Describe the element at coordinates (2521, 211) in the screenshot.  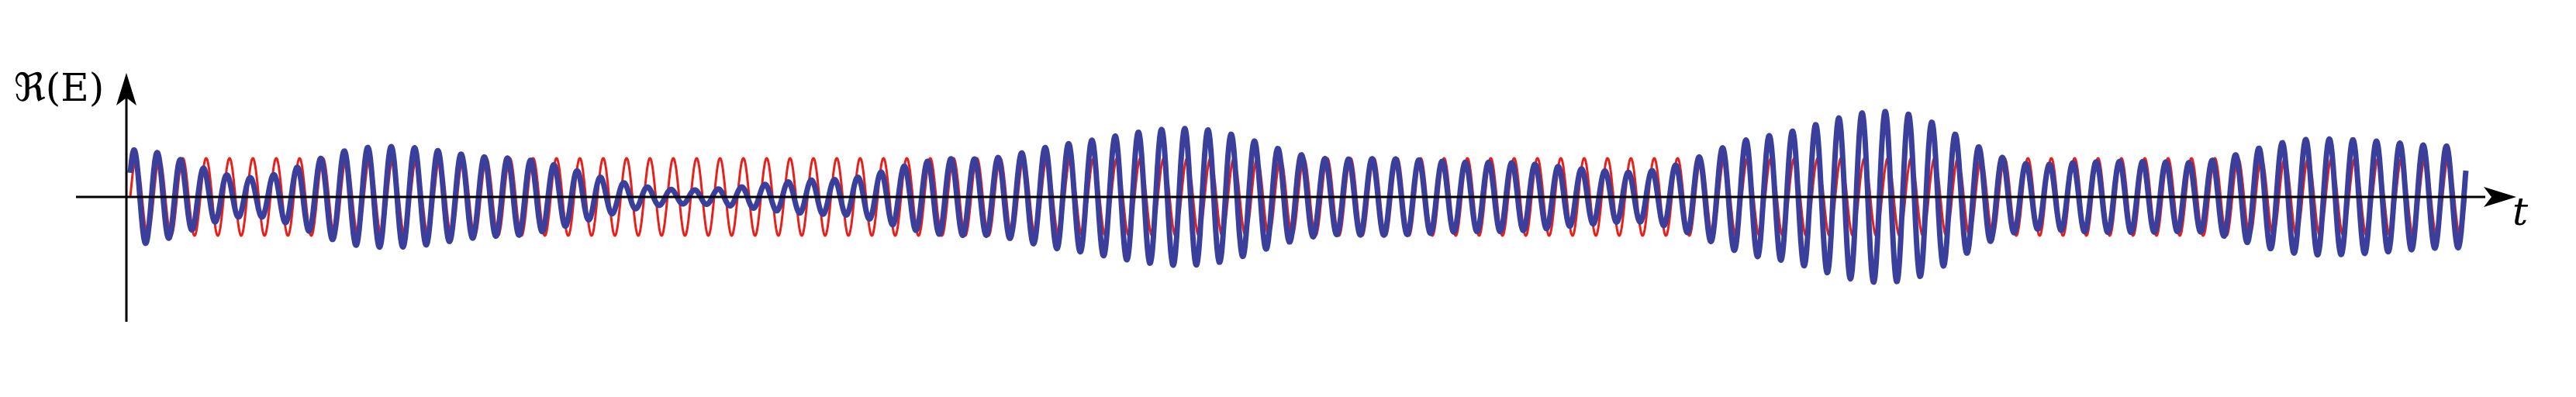
I see `x-axis-label: t` at that location.